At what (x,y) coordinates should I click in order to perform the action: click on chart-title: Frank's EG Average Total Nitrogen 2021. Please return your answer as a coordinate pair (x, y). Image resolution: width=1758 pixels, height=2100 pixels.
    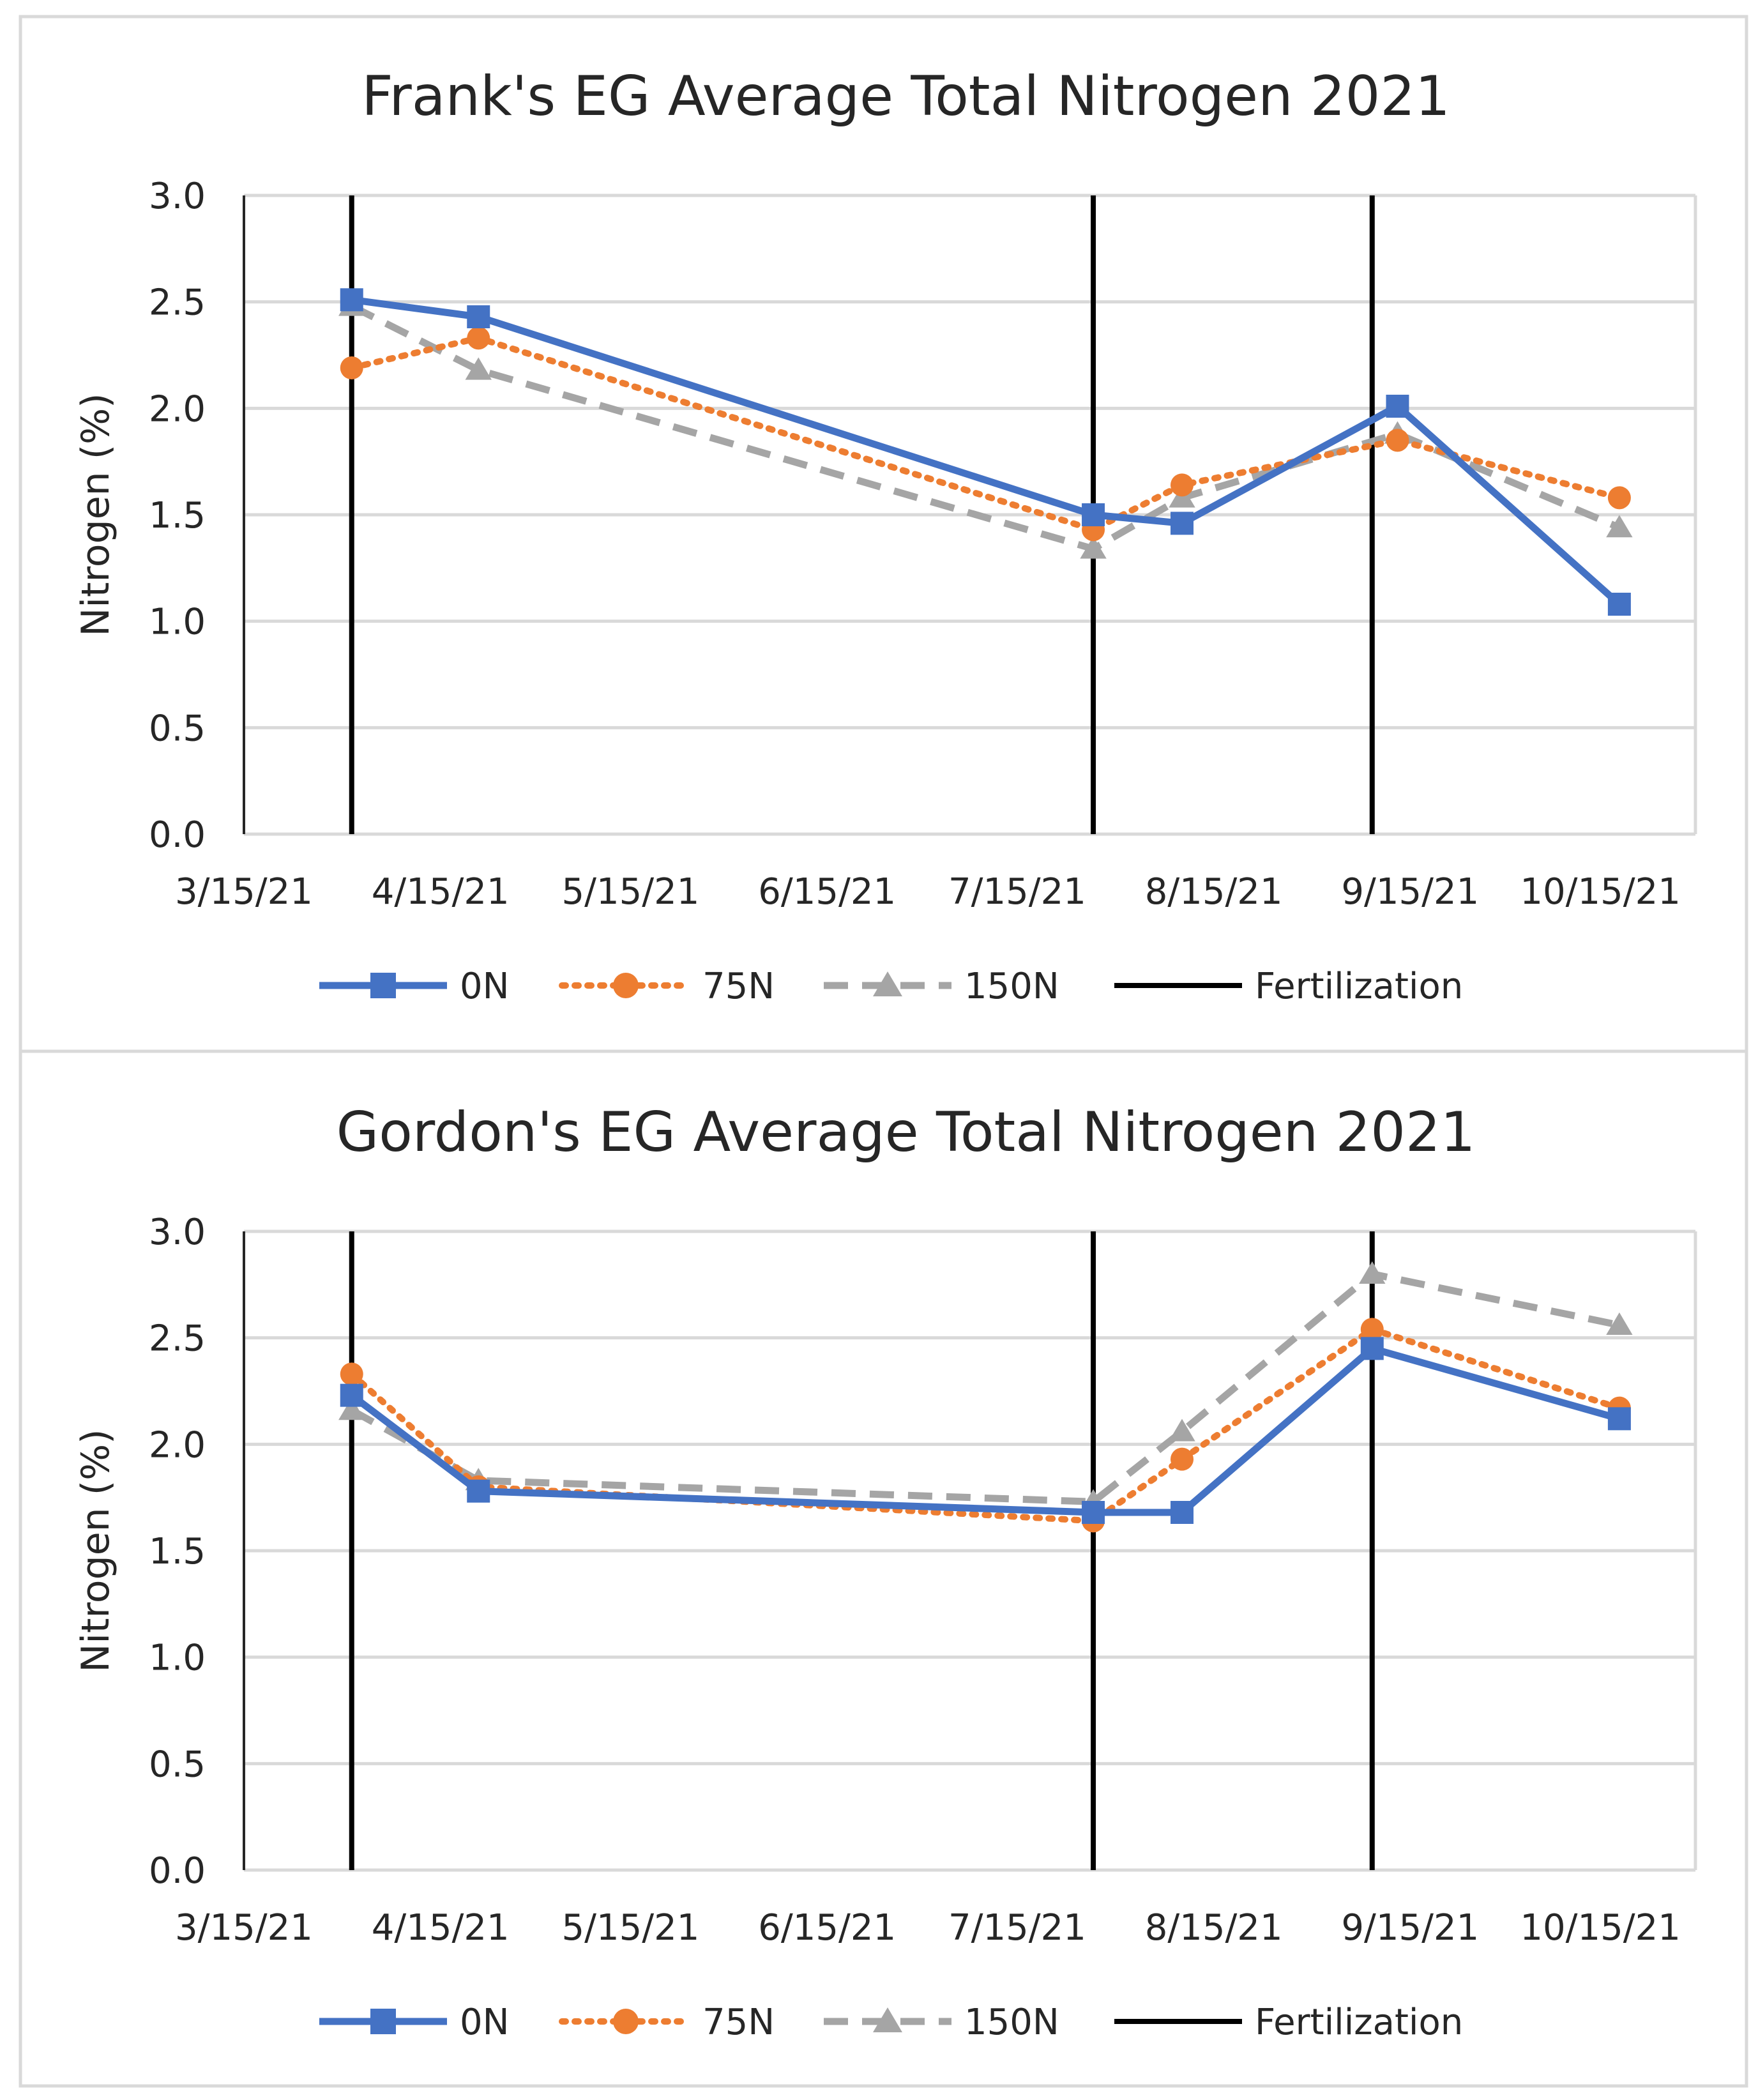
    Looking at the image, I should click on (905, 96).